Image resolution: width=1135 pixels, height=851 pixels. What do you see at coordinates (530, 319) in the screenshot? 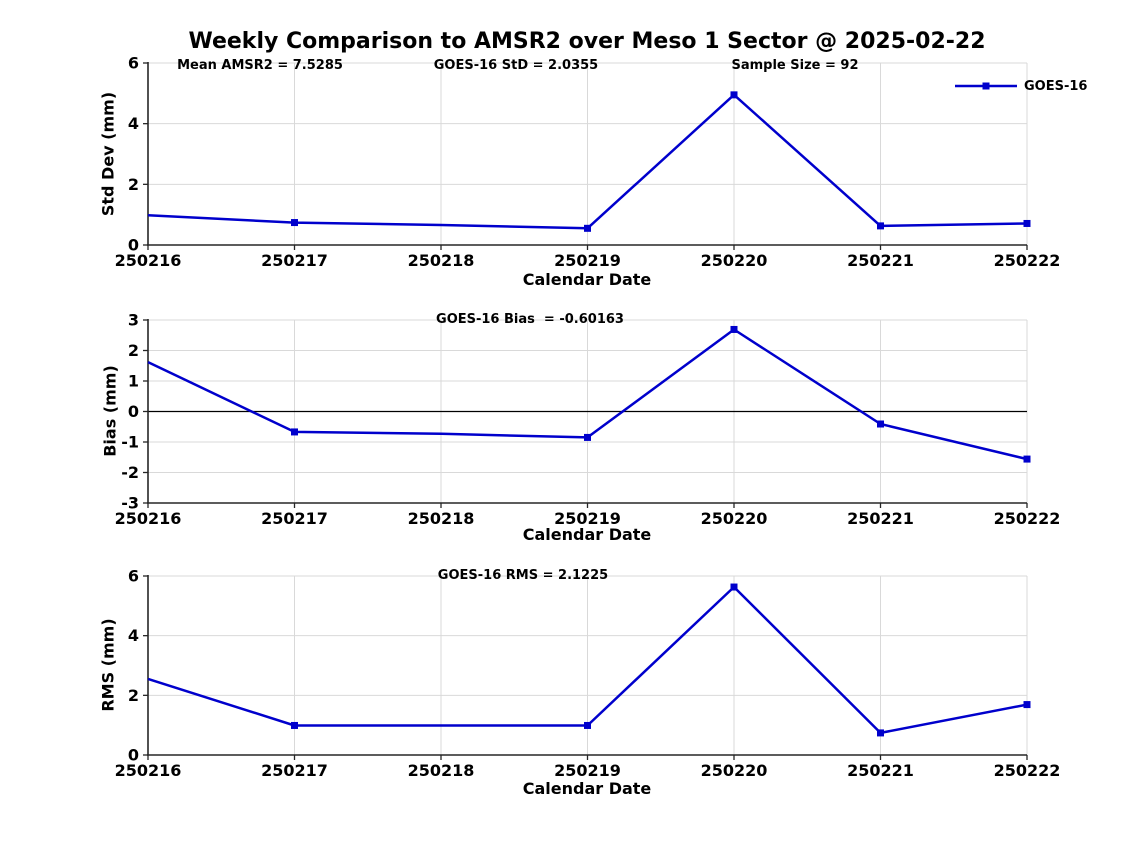
I see `annotation-goes16-bias: GOES-16 Bias = -0.60163` at bounding box center [530, 319].